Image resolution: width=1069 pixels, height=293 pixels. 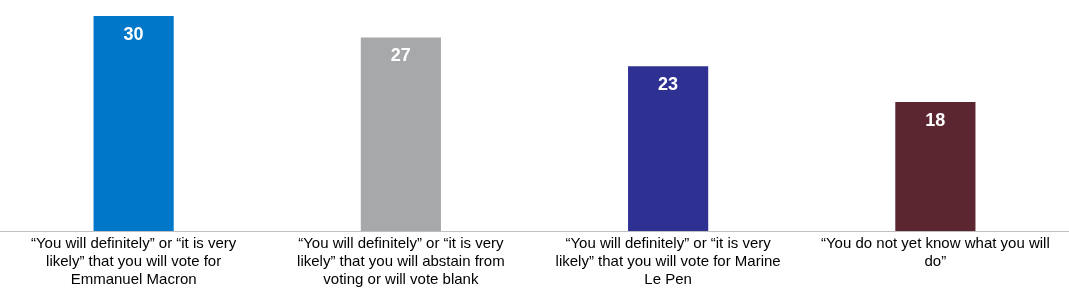 What do you see at coordinates (133, 261) in the screenshot?
I see `x-tick-label: “You will definitely” or “it is very likely” that you will vote for Emmanuel Macron` at bounding box center [133, 261].